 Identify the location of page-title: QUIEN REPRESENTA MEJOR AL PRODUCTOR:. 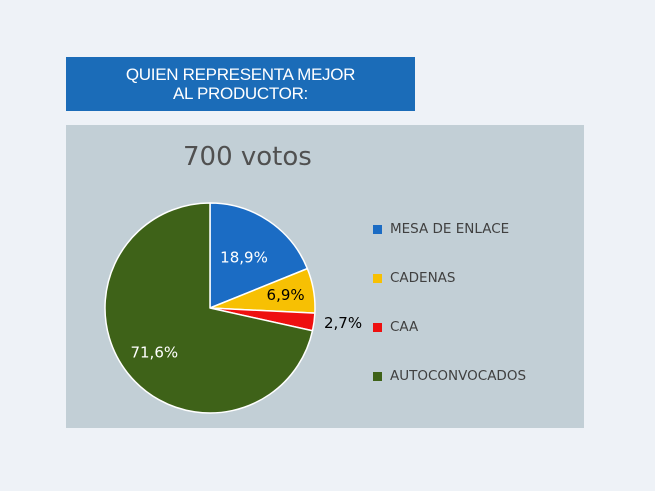
(240, 84).